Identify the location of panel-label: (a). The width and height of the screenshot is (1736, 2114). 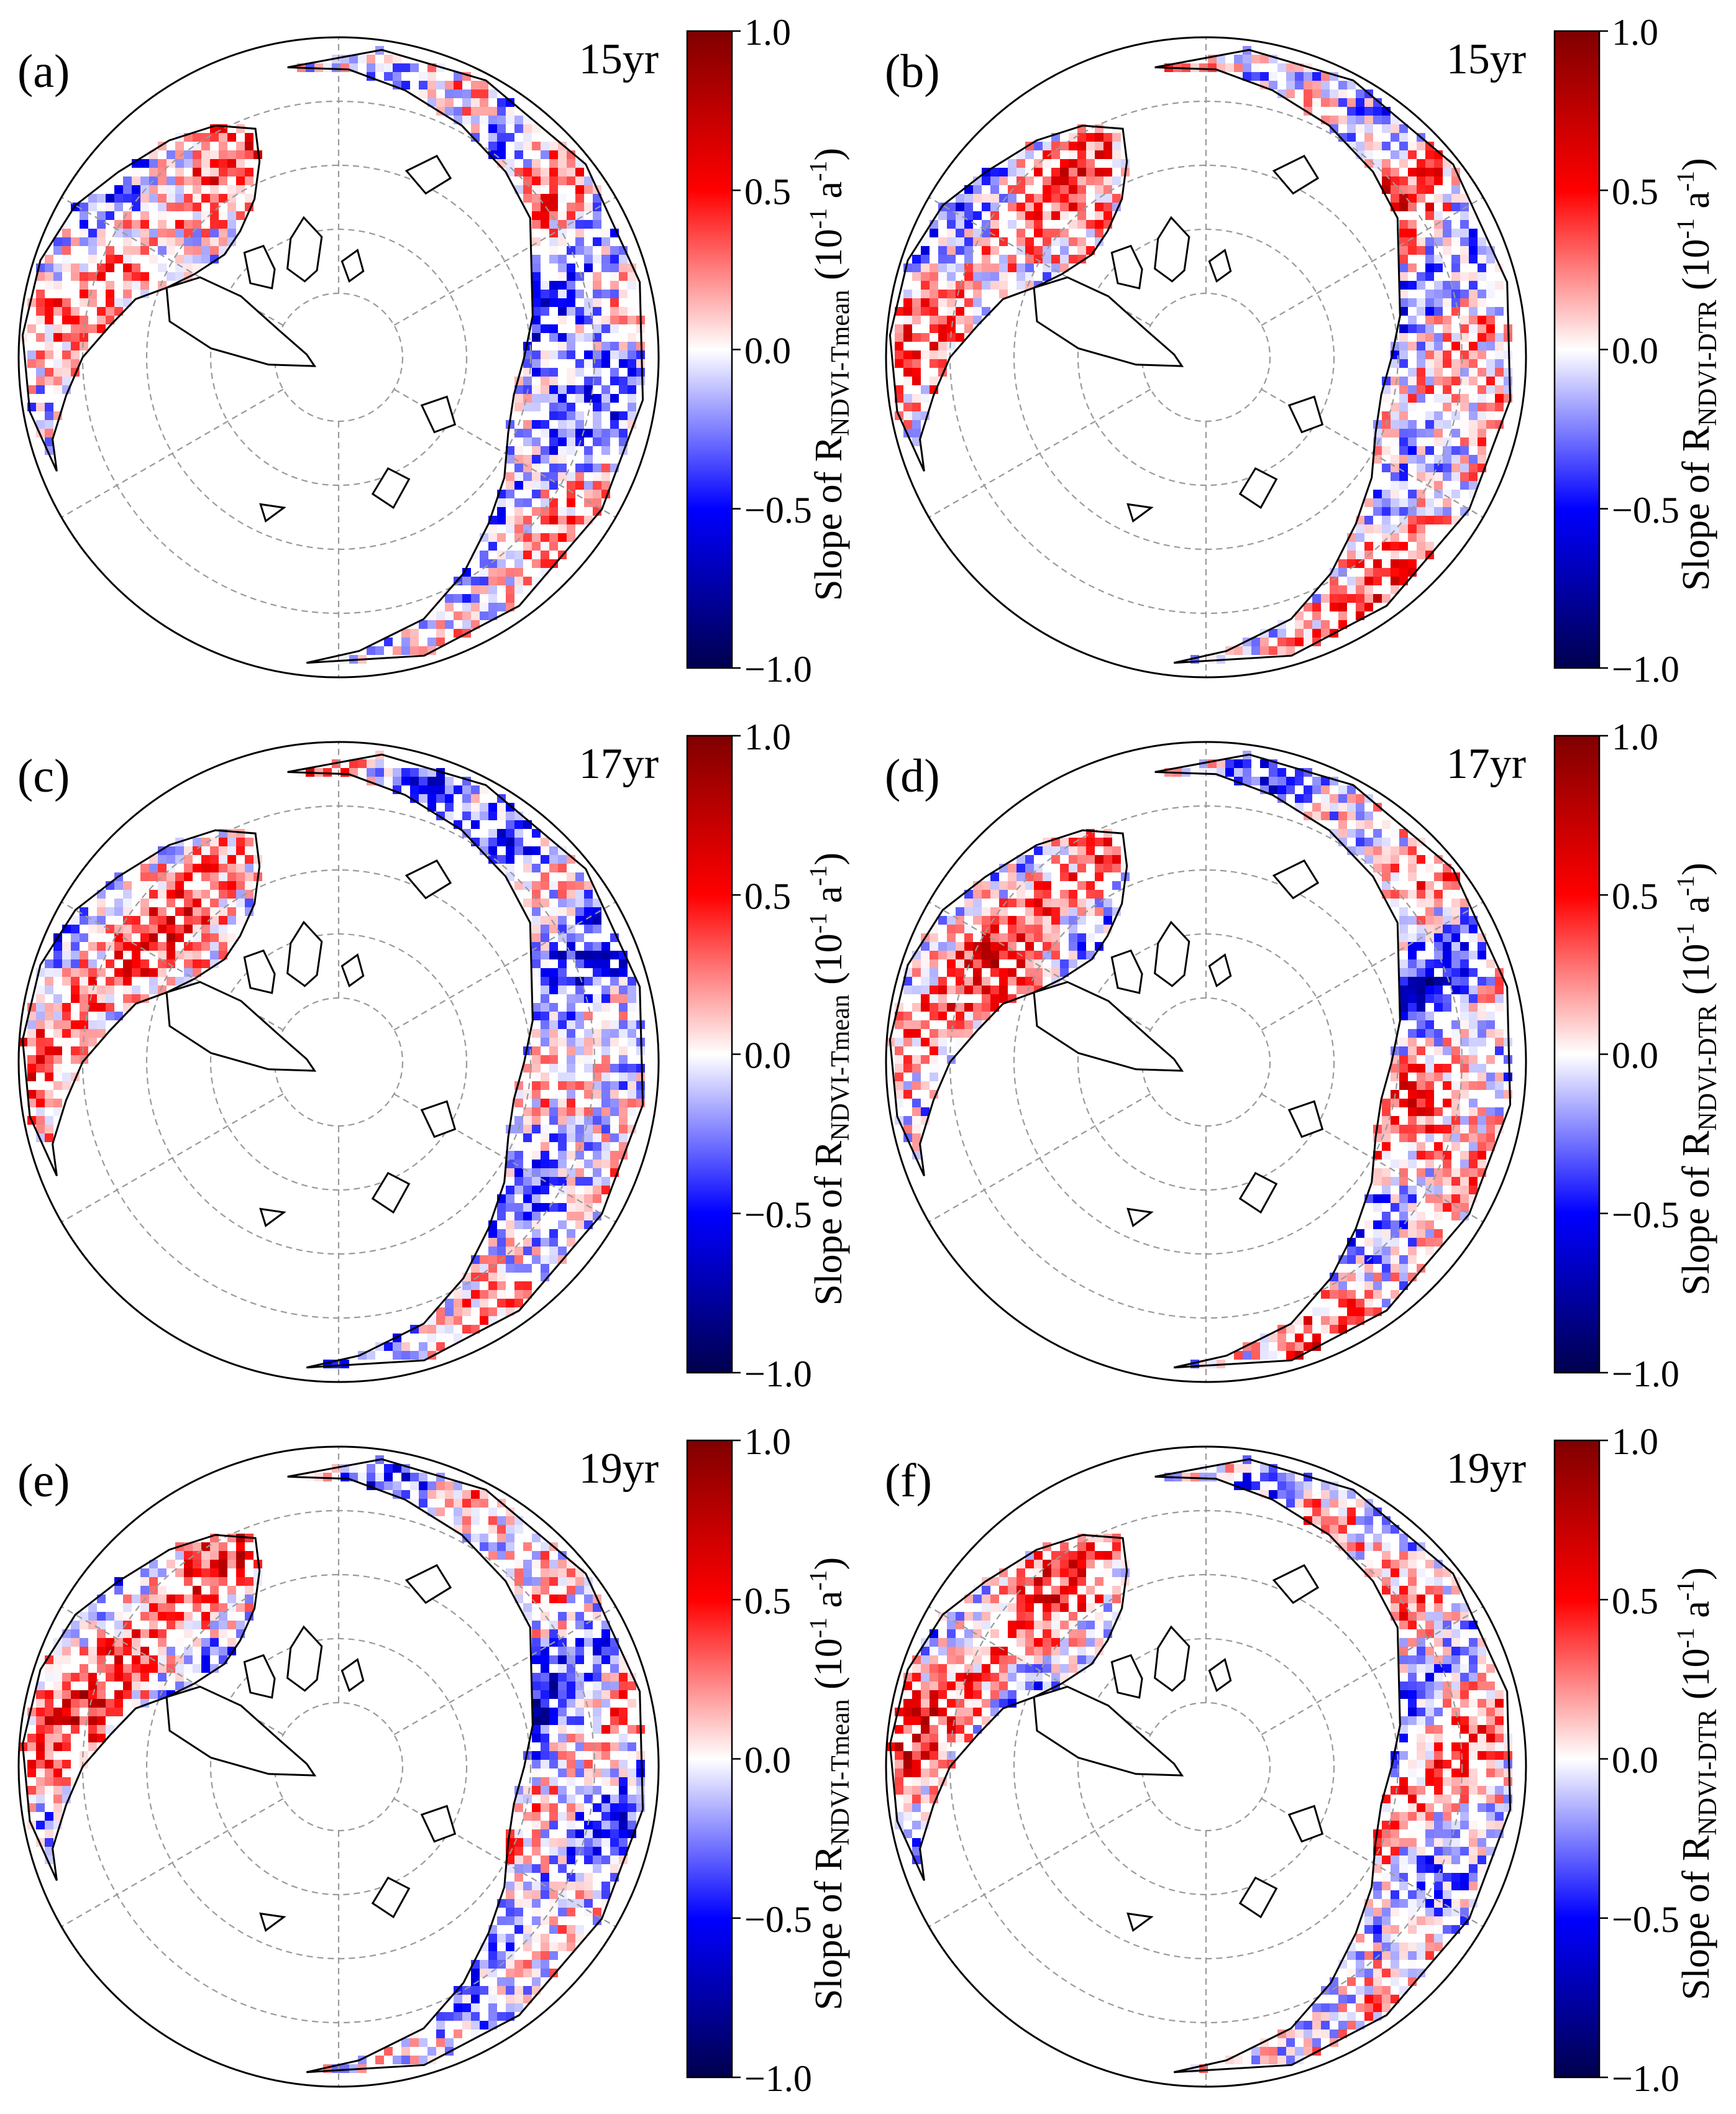
(43, 71).